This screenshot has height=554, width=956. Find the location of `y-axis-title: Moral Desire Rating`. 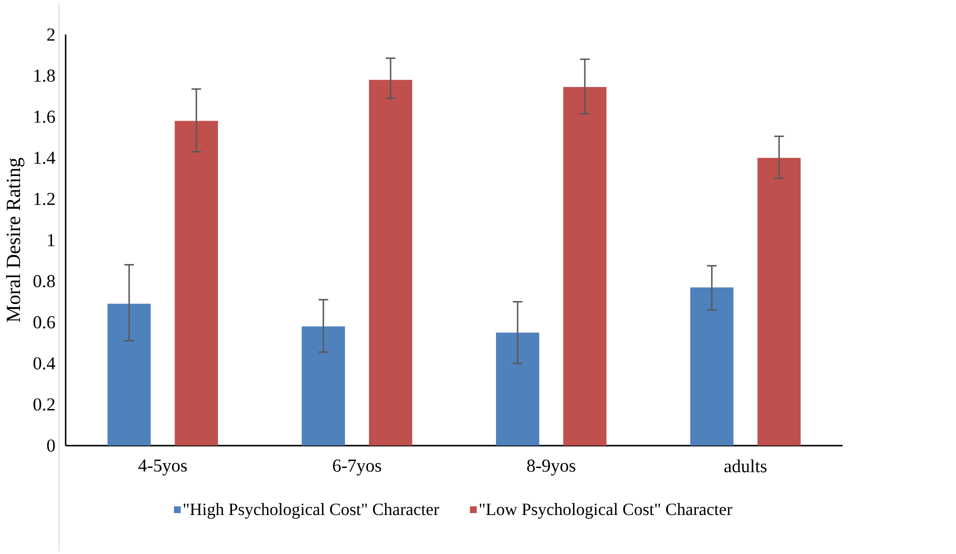

y-axis-title: Moral Desire Rating is located at coordinates (15, 240).